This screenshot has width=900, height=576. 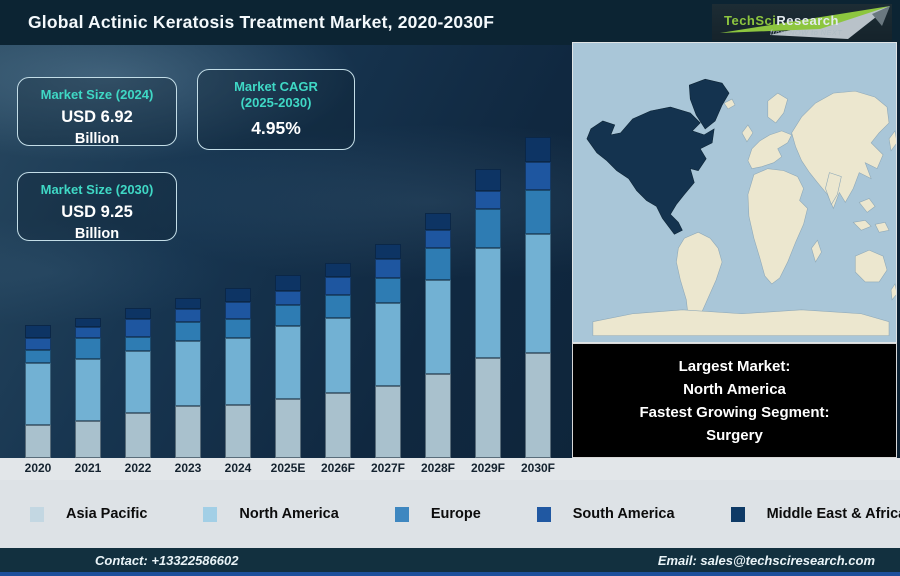 What do you see at coordinates (750, 20) in the screenshot?
I see `logo-brand-primary: TechSci` at bounding box center [750, 20].